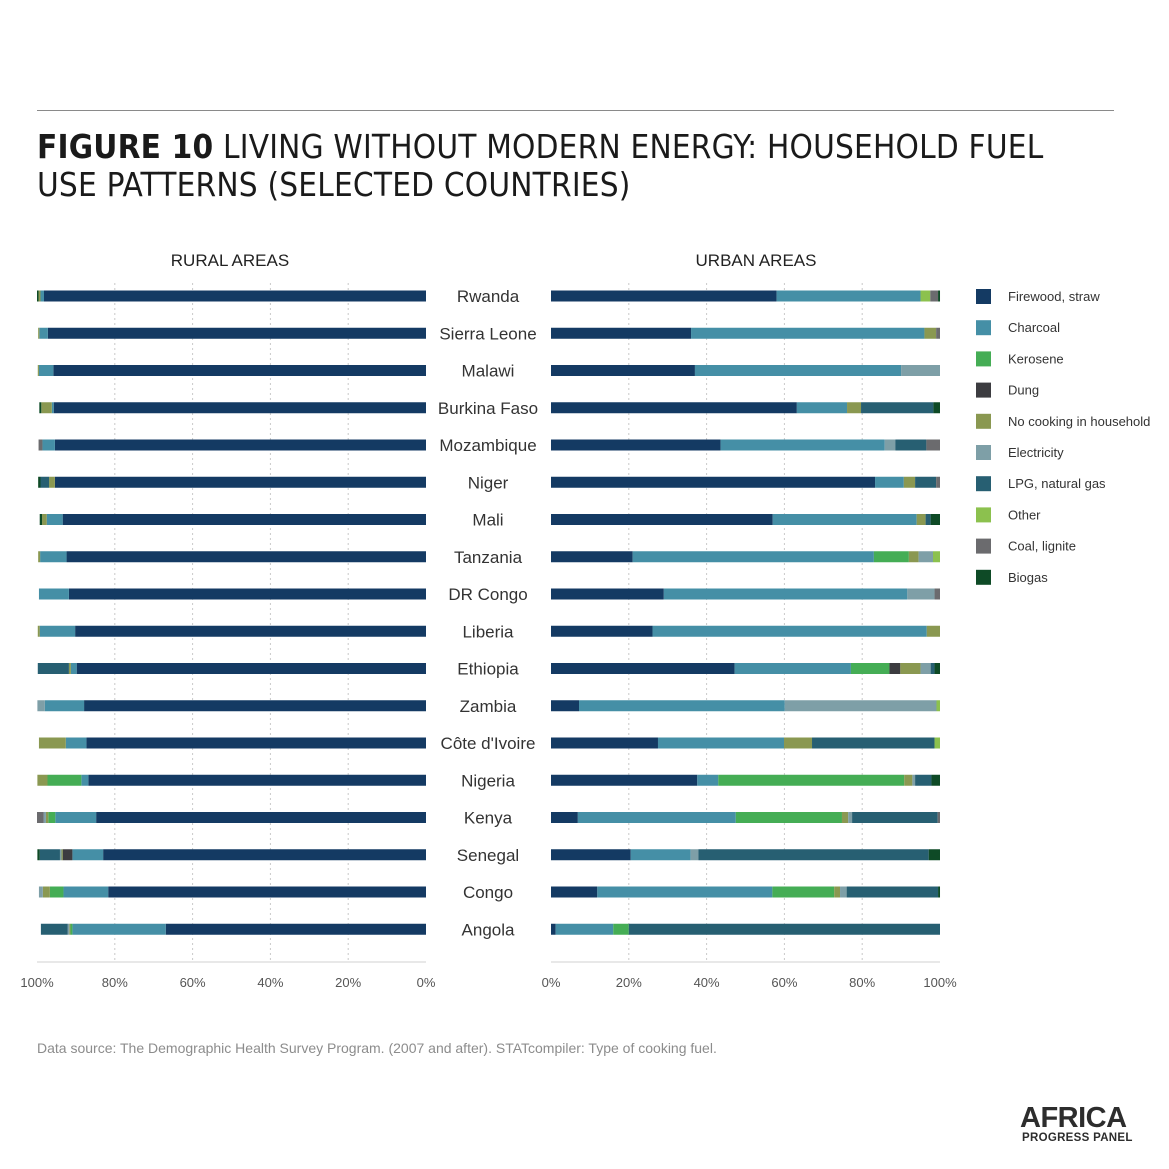 The image size is (1169, 1169). What do you see at coordinates (811, 780) in the screenshot?
I see `urban-bar-nigeria-kerosene` at bounding box center [811, 780].